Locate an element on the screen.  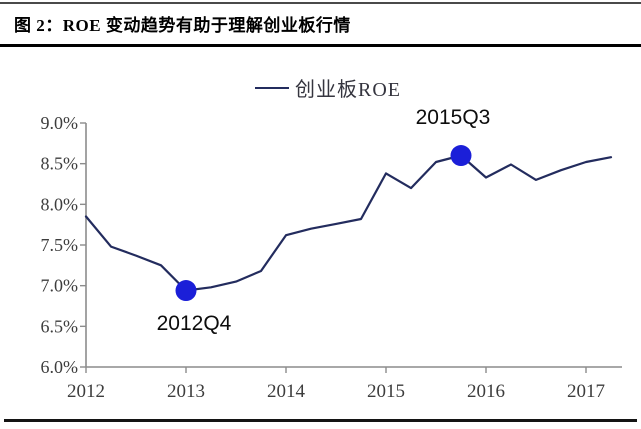
chart-legend: 创业板ROE is located at coordinates (328, 87).